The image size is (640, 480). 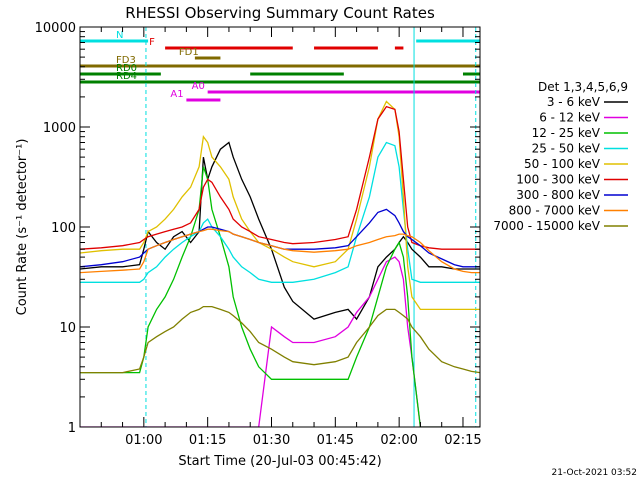 I want to click on legend-label: 3 - 6 keV, so click(x=574, y=102).